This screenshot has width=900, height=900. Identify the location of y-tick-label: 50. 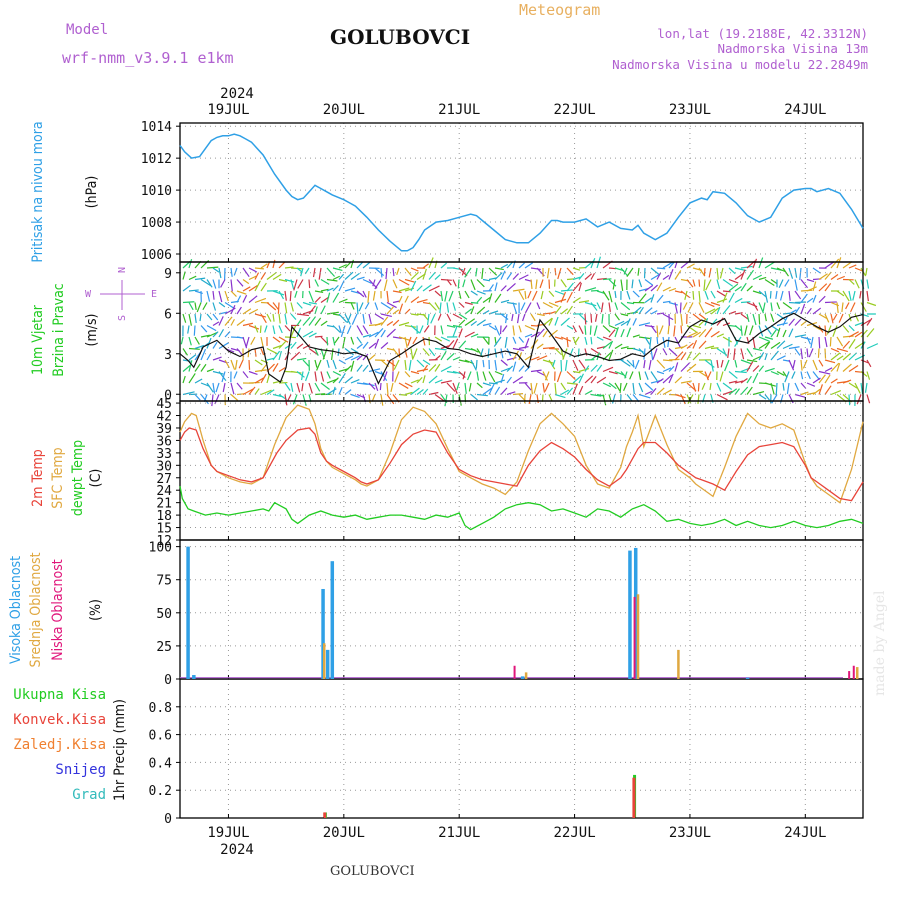
(164, 614).